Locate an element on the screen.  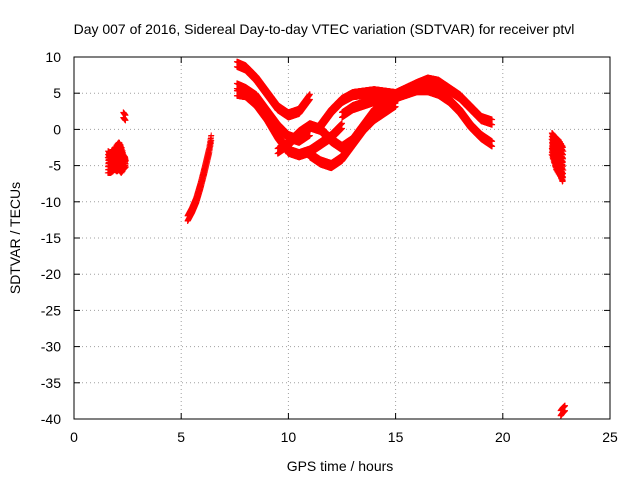
y-tick-label: -40 is located at coordinates (51, 419).